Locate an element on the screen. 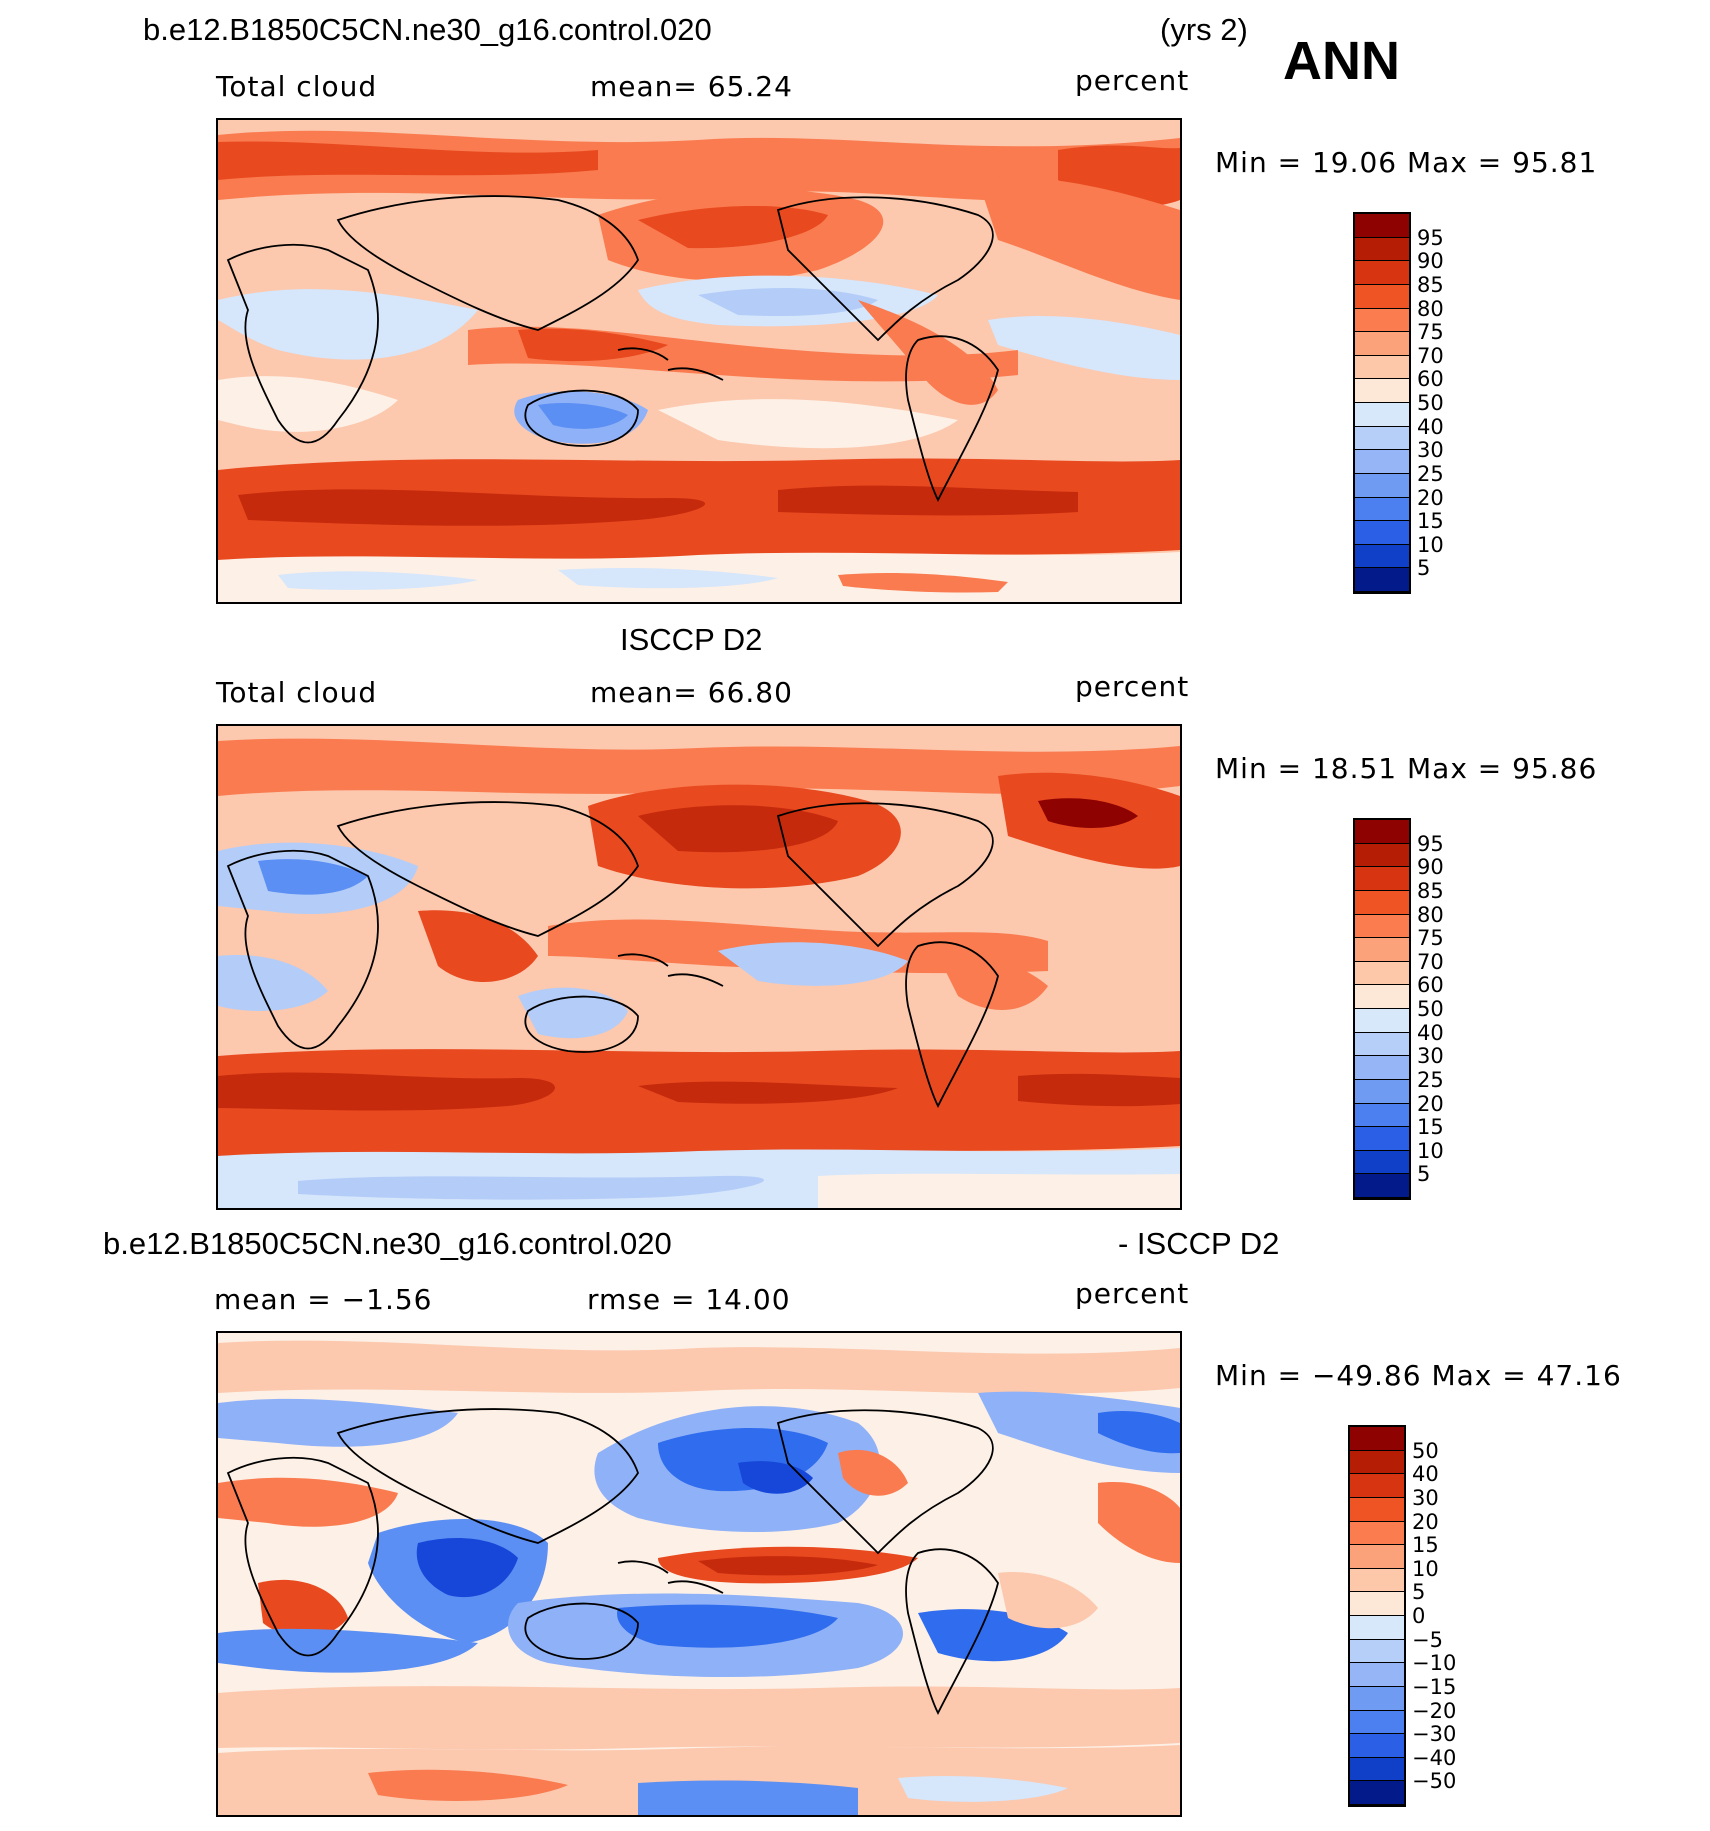 The image size is (1710, 1831). panel2-variable-label: Total cloud is located at coordinates (297, 692).